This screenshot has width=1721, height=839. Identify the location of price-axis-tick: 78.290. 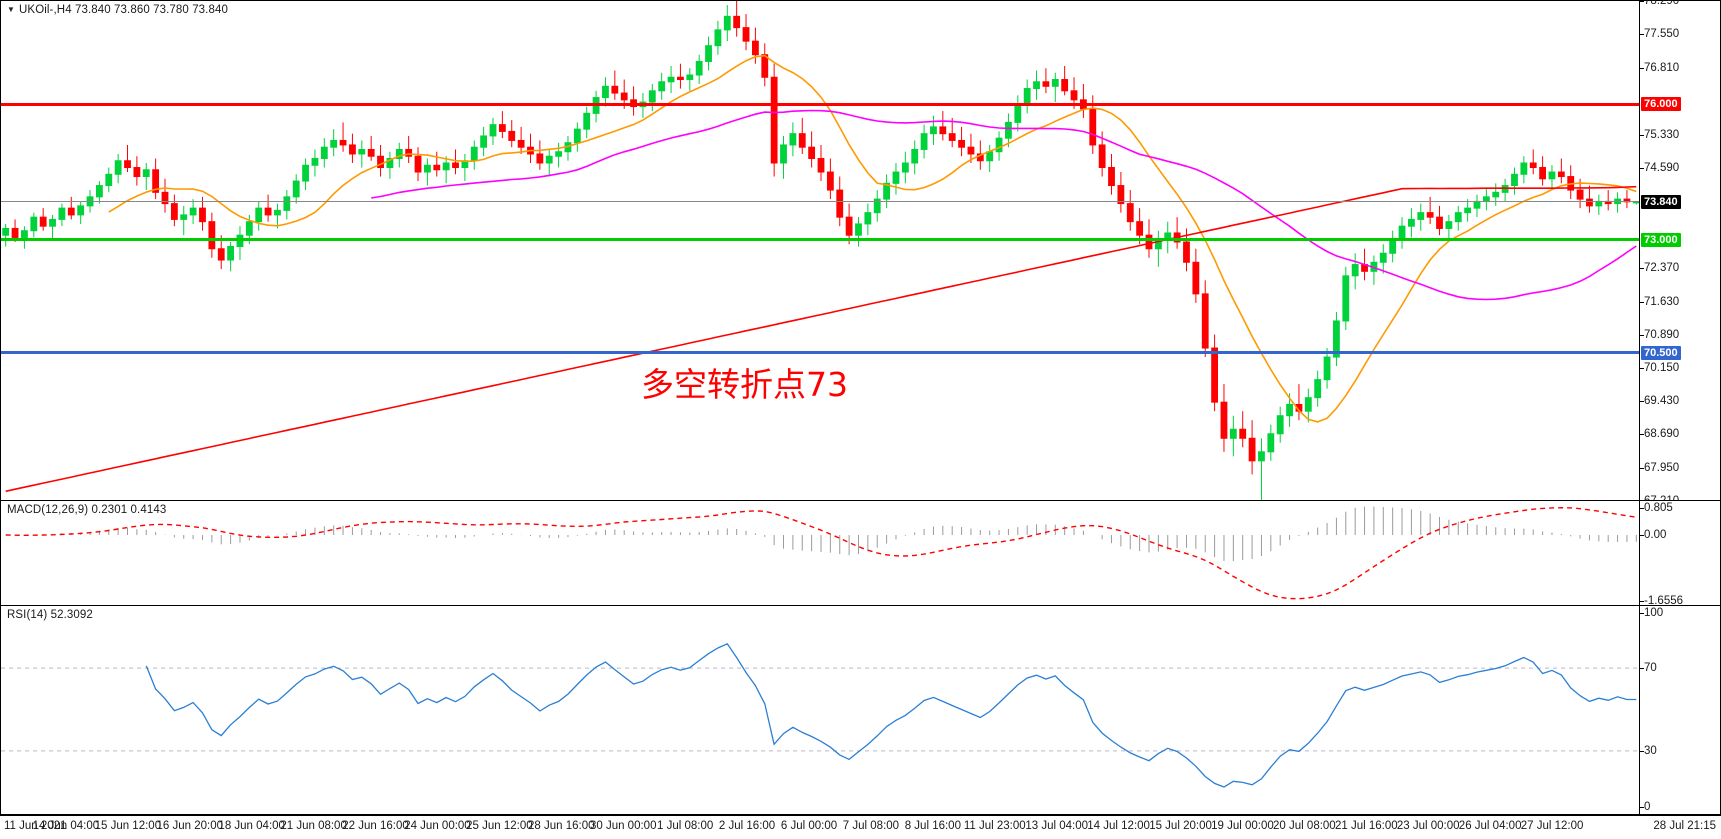
(1659, 3).